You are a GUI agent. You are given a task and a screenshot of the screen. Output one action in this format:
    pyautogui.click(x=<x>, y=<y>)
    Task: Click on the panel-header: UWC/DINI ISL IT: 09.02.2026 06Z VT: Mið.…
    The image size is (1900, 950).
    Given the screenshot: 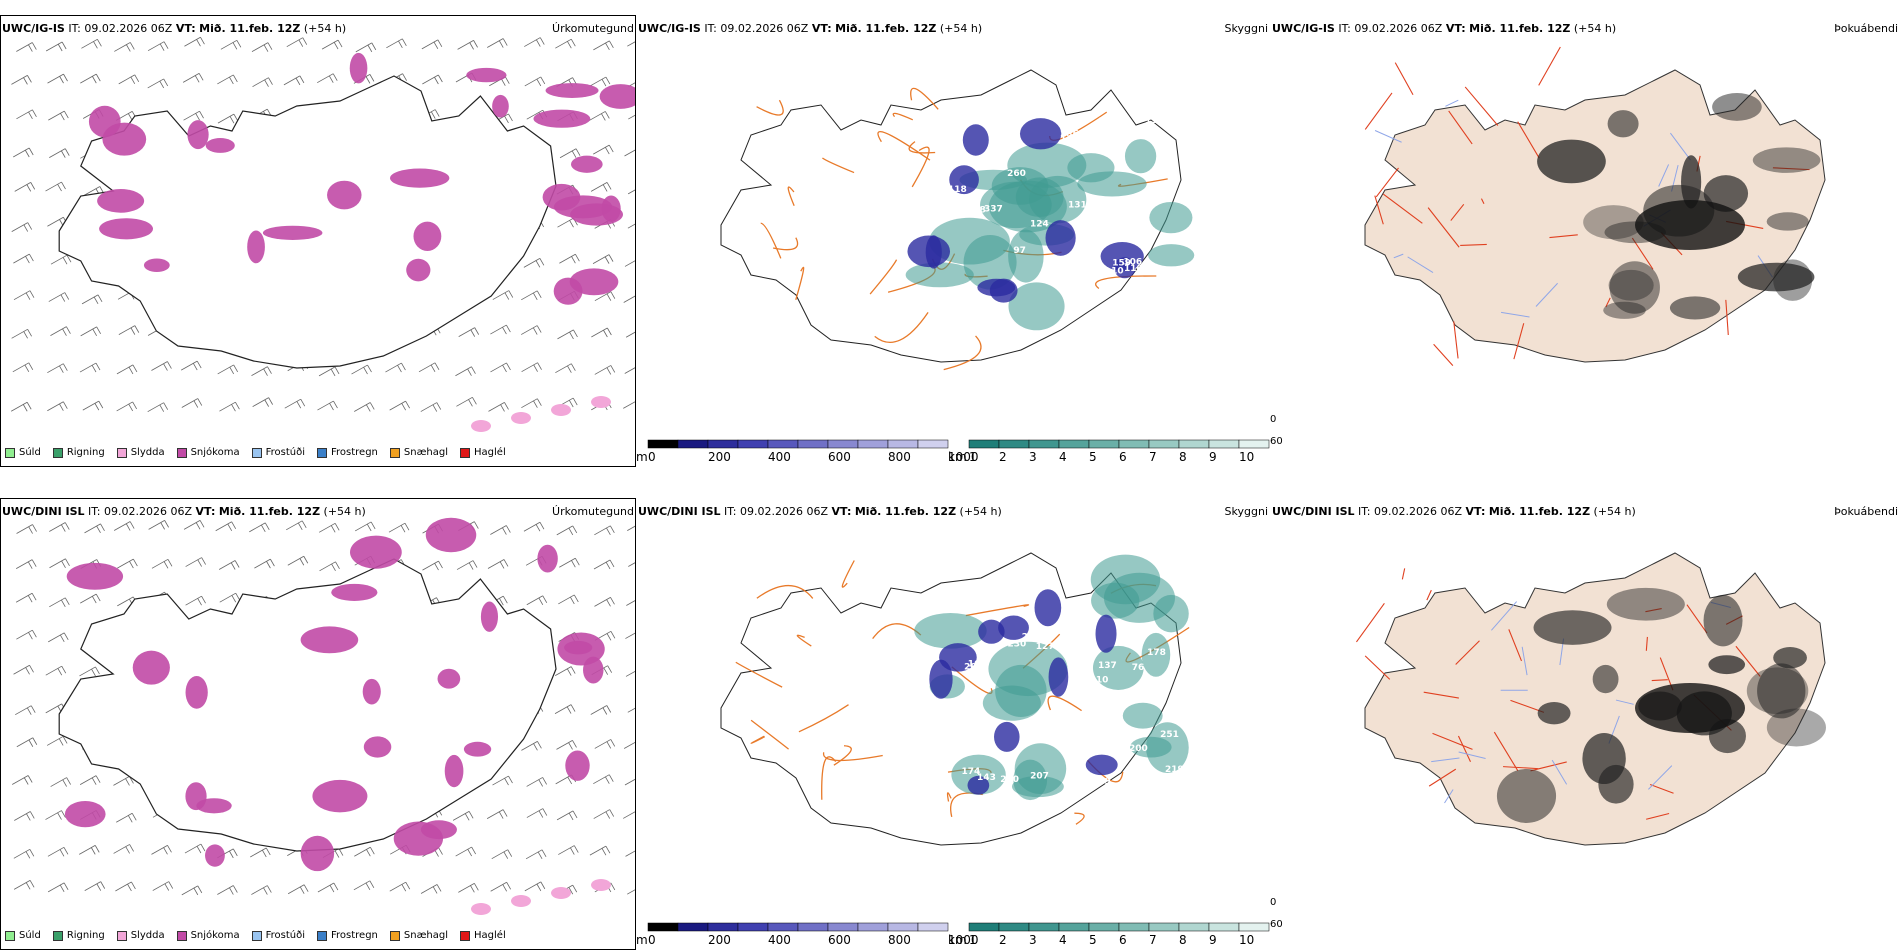 What is the action you would take?
    pyautogui.click(x=1454, y=511)
    